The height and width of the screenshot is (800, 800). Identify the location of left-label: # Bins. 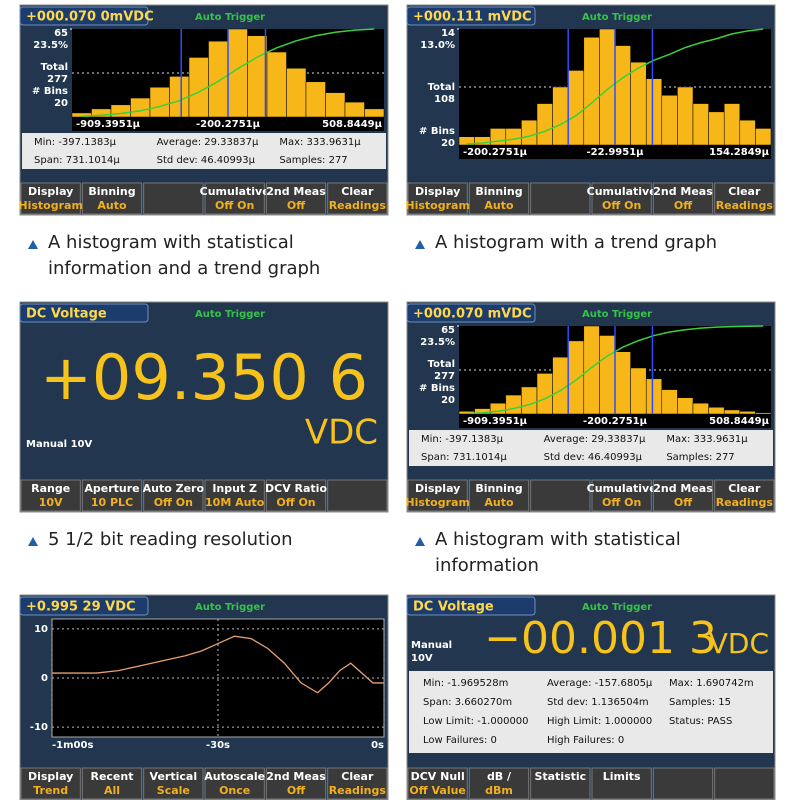
(437, 388).